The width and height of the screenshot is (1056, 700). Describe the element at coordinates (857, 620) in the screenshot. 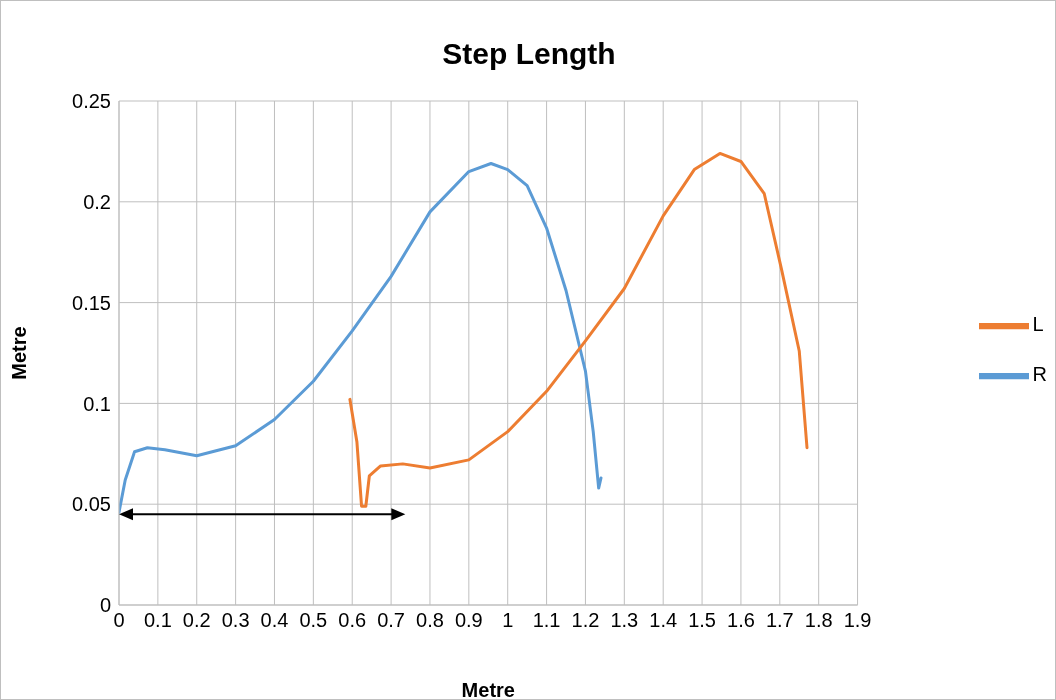

I see `x-tick-label: 1.9` at that location.